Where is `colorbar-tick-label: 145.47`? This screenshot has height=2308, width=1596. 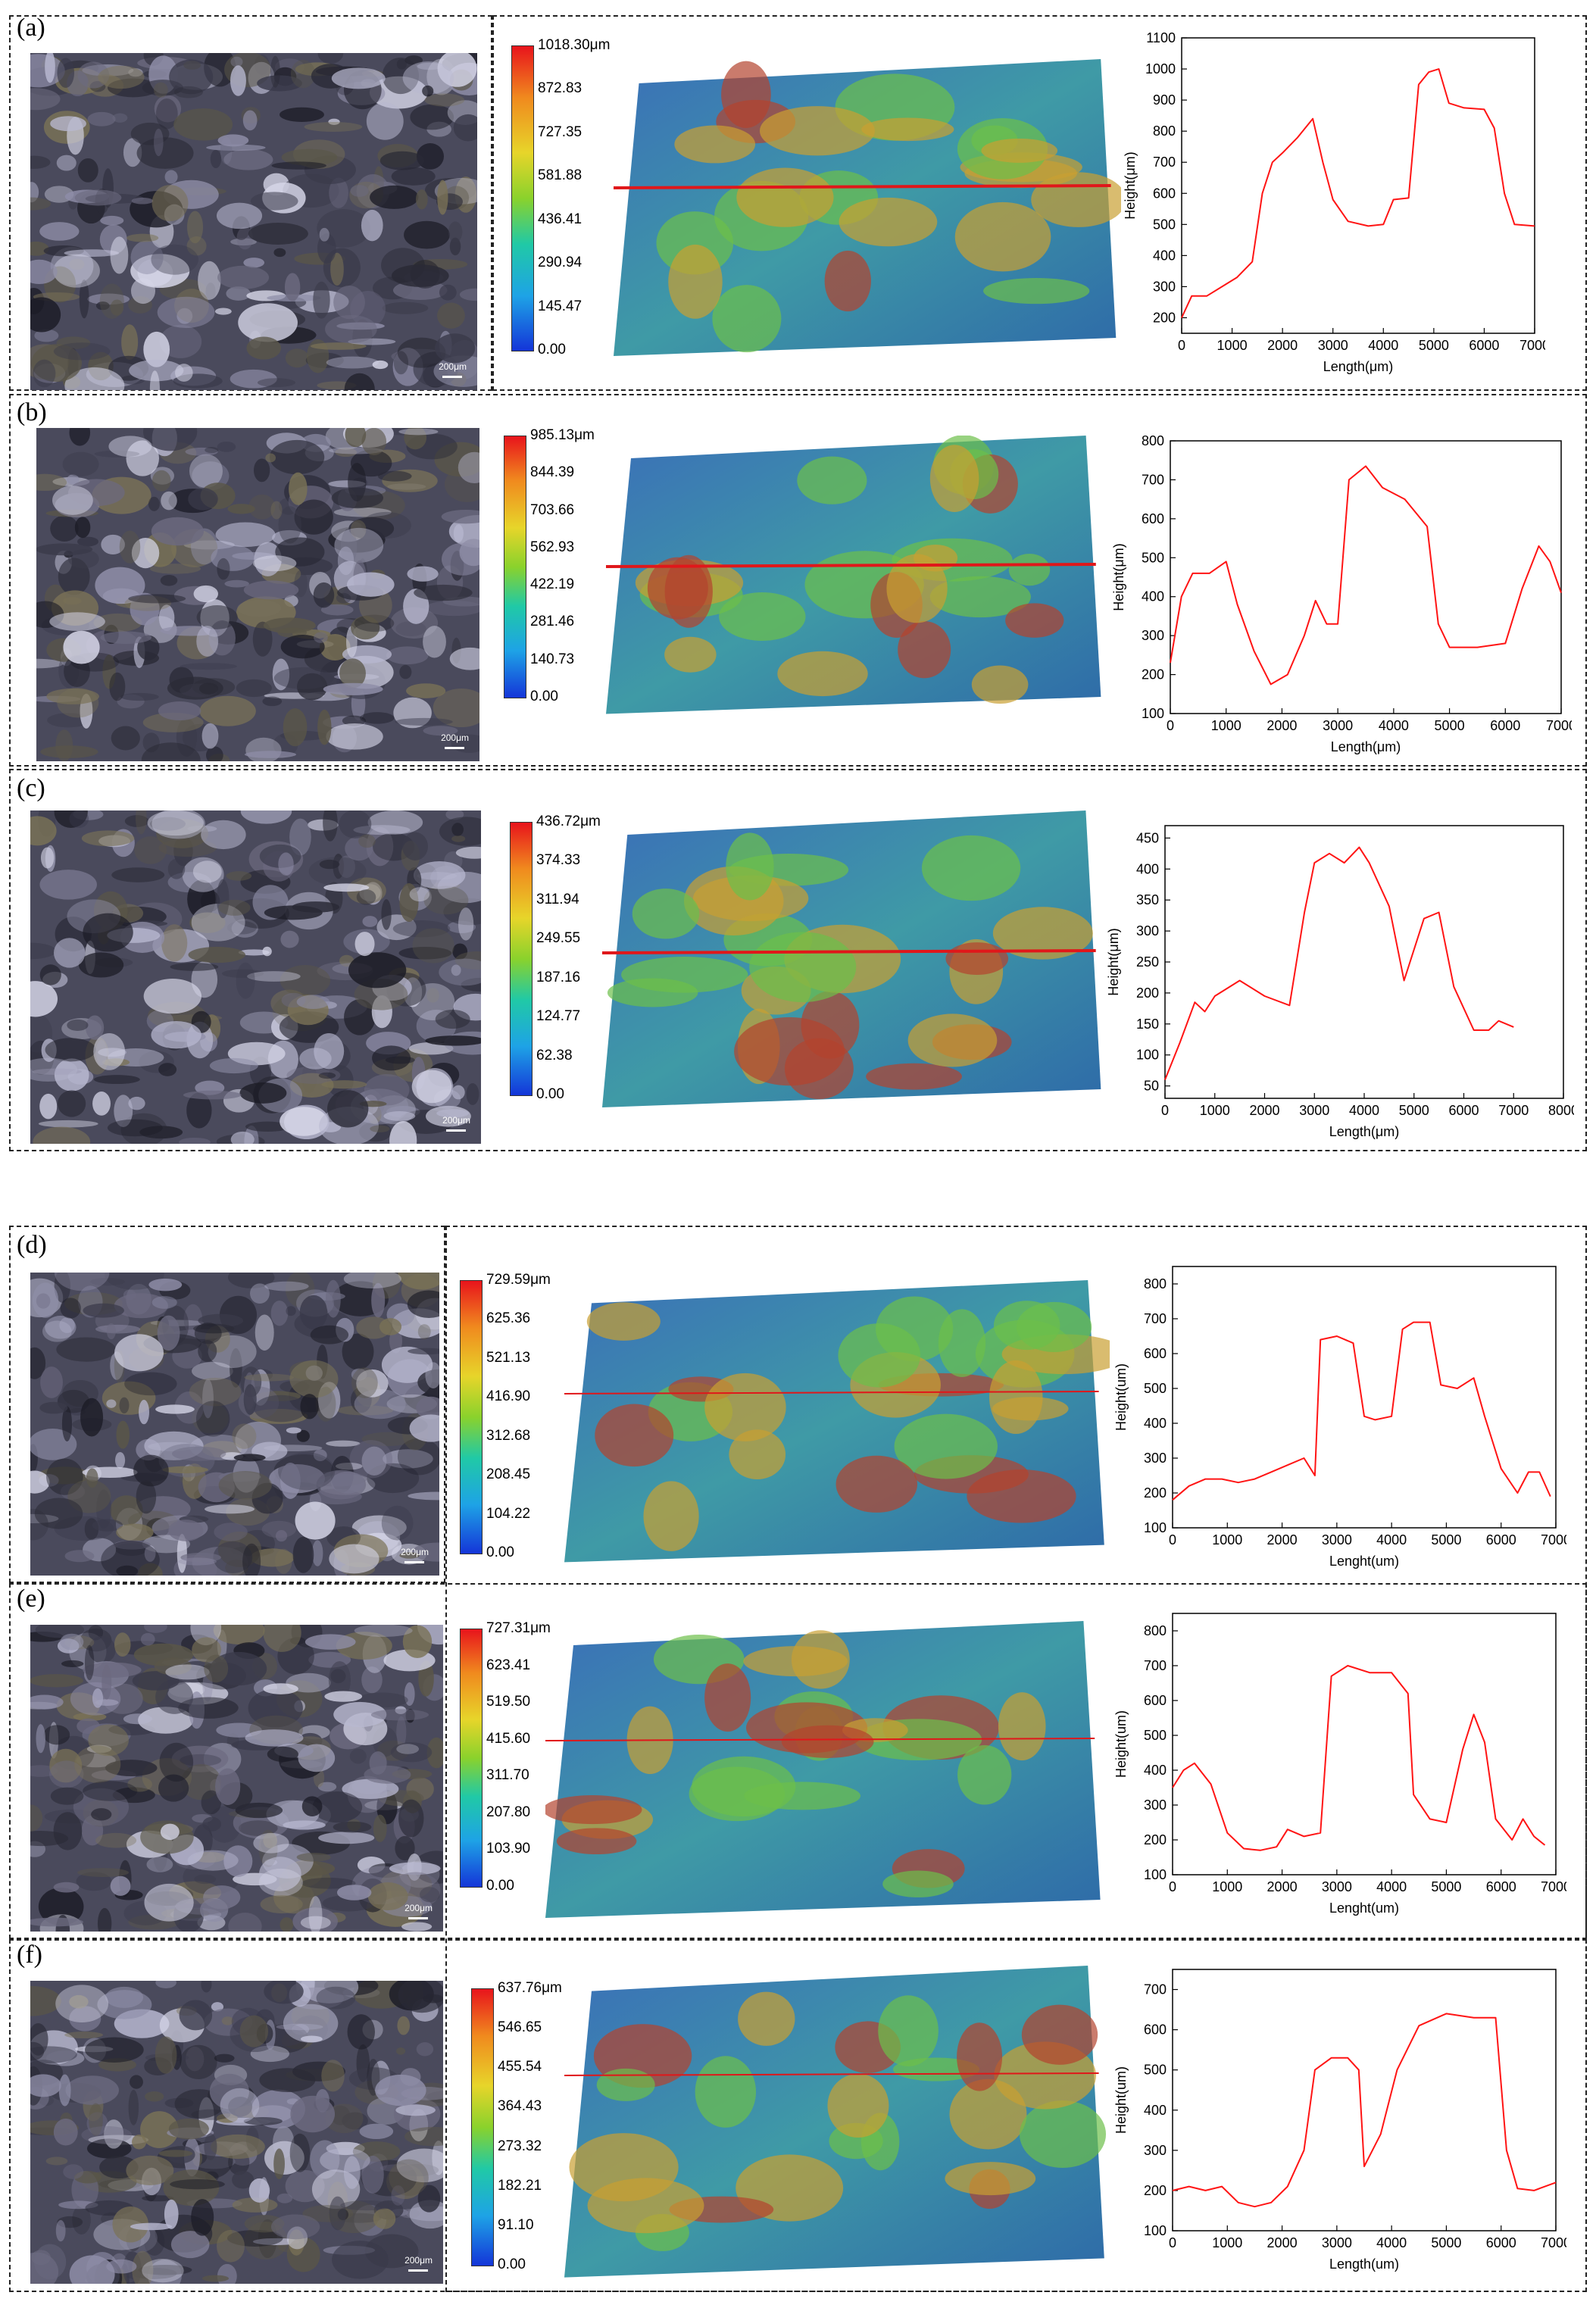 colorbar-tick-label: 145.47 is located at coordinates (560, 306).